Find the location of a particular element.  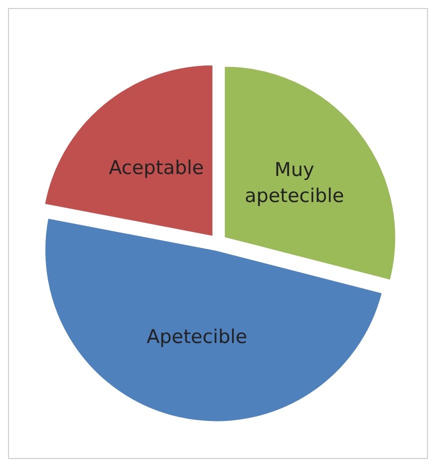

slice-label: Muy apetecible is located at coordinates (294, 183).